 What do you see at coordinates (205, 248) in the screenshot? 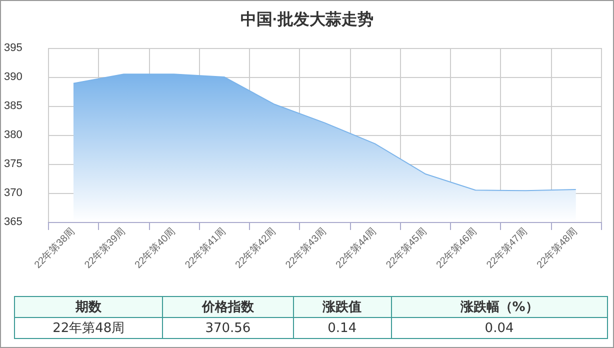
I see `x-tick-label: 22年第41周` at bounding box center [205, 248].